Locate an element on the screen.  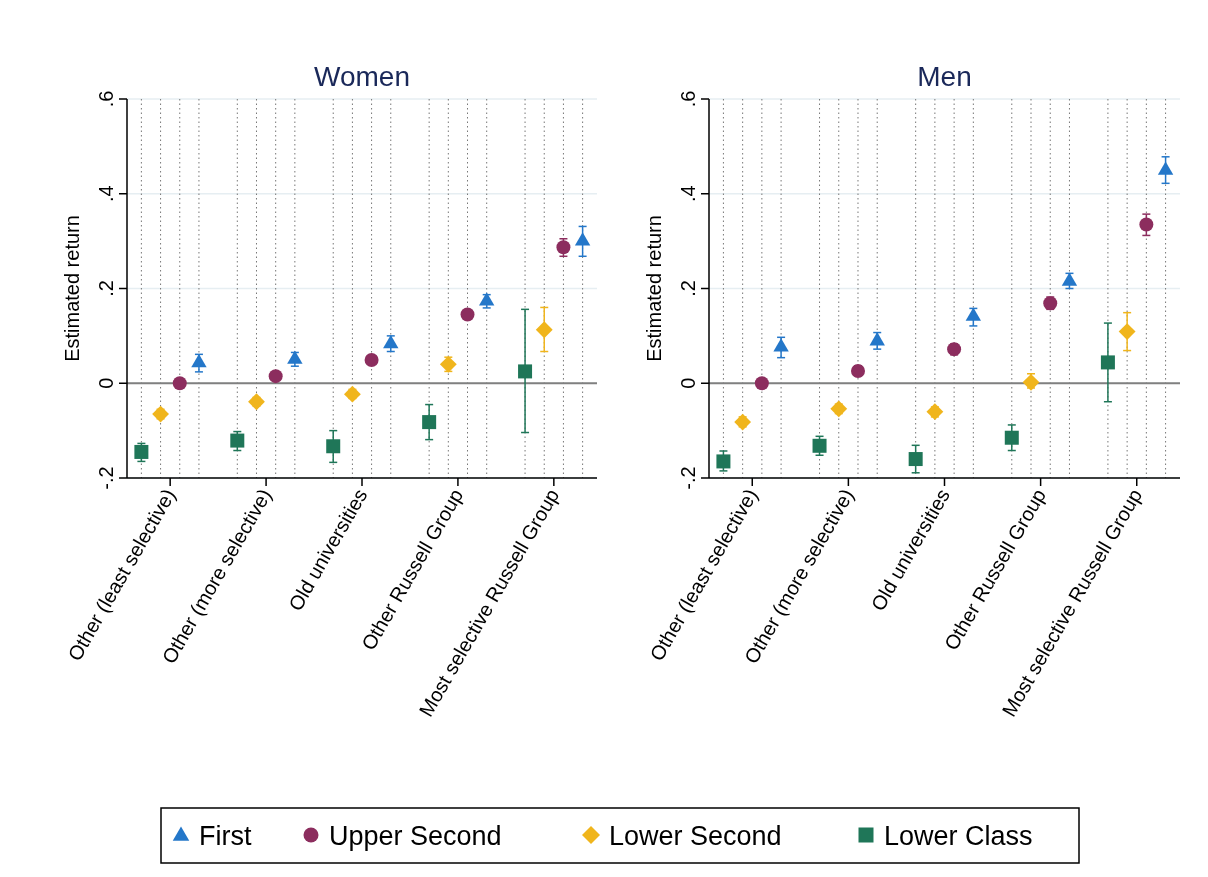
chart-title: Men is located at coordinates (944, 76).